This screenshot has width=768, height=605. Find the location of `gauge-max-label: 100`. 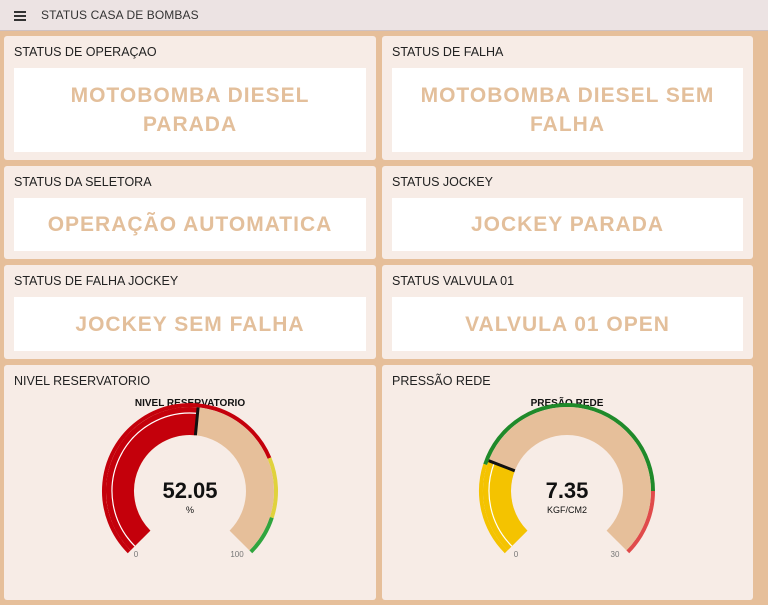

gauge-max-label: 100 is located at coordinates (237, 554).